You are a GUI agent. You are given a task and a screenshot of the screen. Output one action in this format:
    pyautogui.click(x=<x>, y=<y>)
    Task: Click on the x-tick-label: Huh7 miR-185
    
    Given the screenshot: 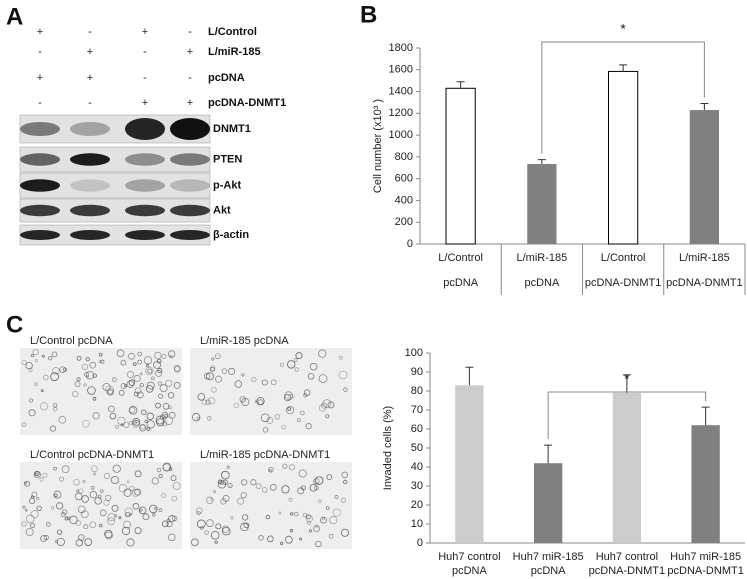 What is the action you would take?
    pyautogui.click(x=548, y=557)
    